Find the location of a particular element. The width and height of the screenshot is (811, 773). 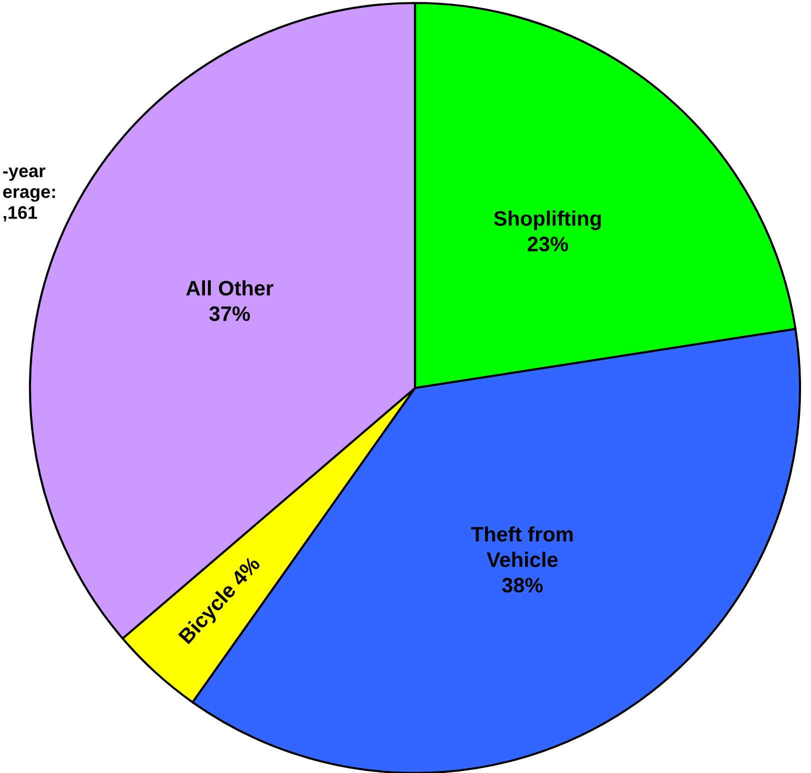

data-label: 38% is located at coordinates (522, 585).